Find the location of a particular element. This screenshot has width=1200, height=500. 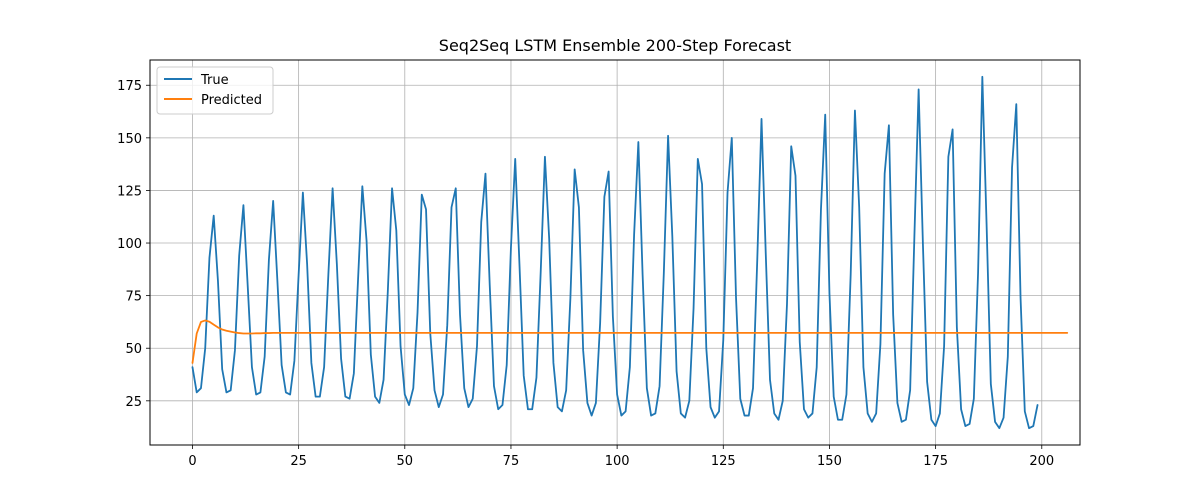

series-line-predicted is located at coordinates (630, 341).